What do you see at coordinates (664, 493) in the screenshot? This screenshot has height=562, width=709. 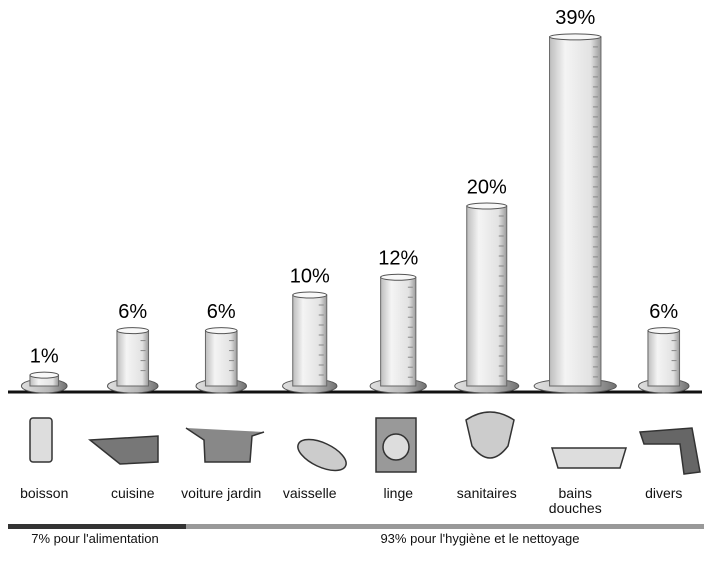 I see `category-label: divers` at bounding box center [664, 493].